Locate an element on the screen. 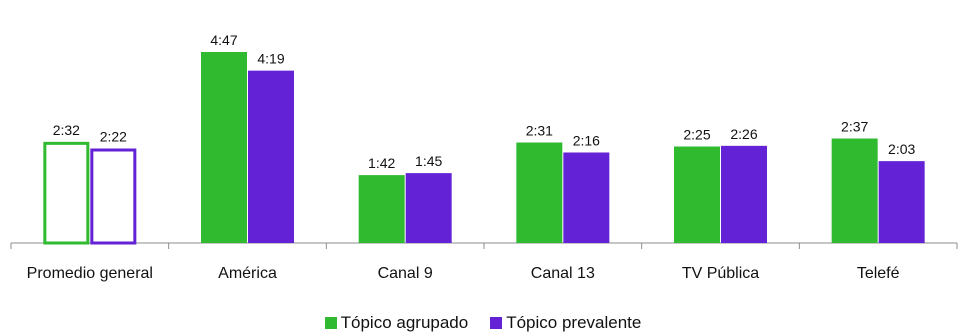 The height and width of the screenshot is (334, 966). category-label: Canal 9 is located at coordinates (405, 273).